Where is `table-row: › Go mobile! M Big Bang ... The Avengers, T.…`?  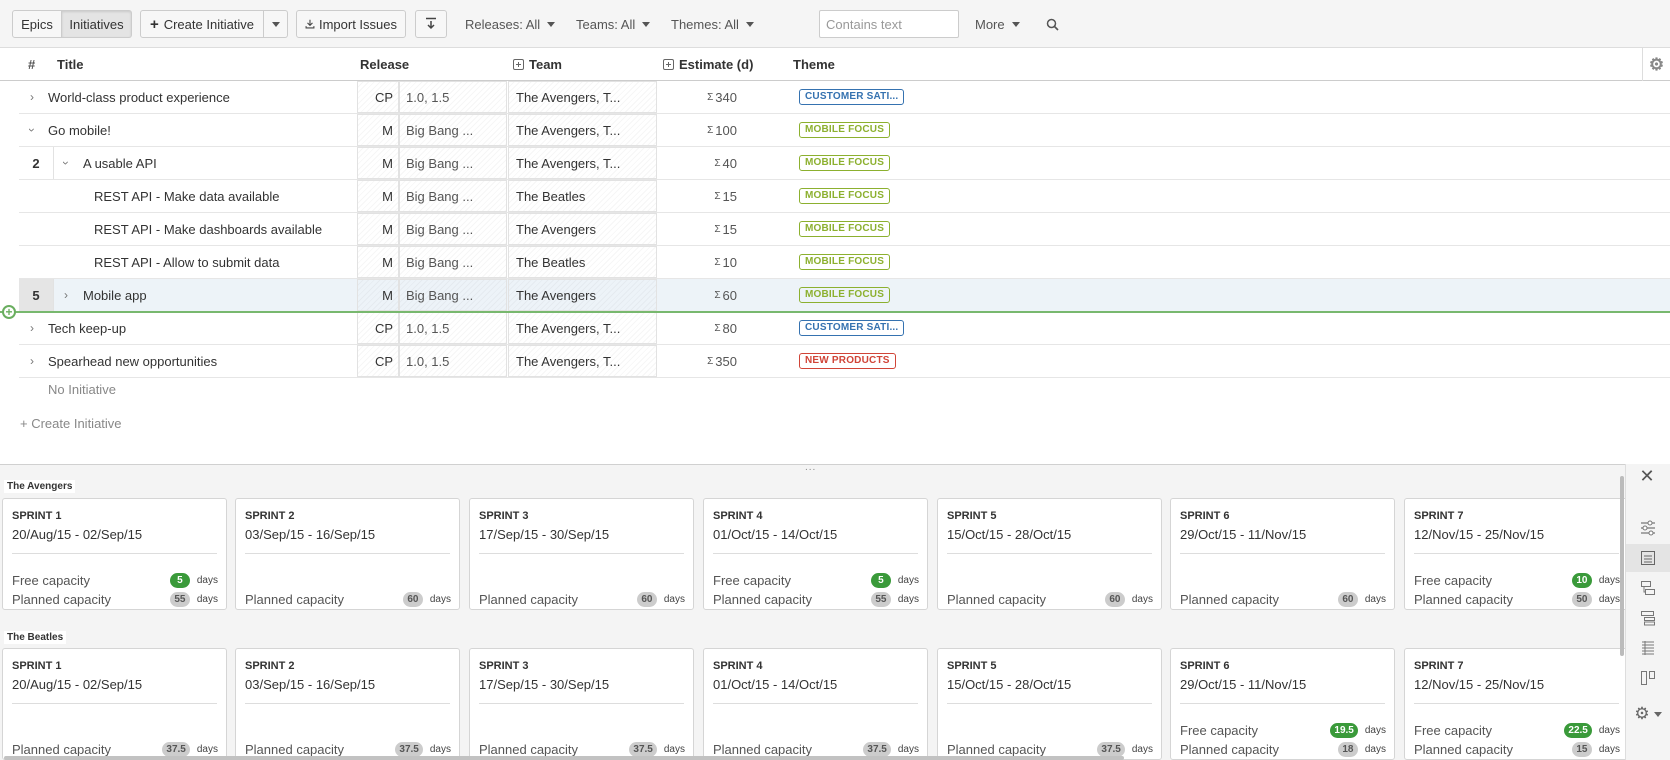
table-row: › Go mobile! M Big Bang ... The Avengers, T.… is located at coordinates (844, 130).